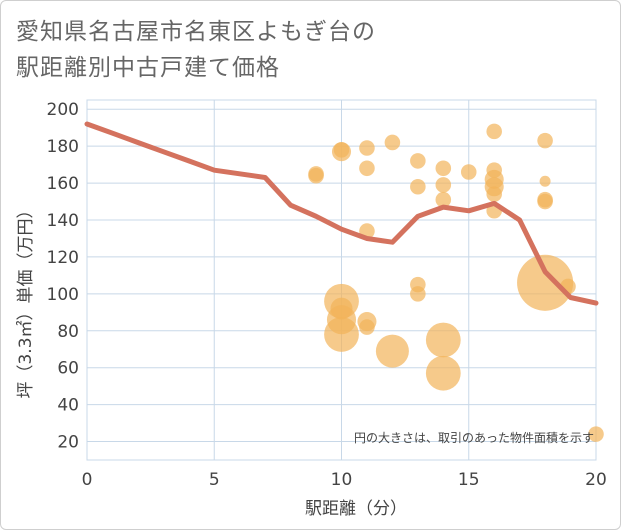 The height and width of the screenshot is (530, 621). Describe the element at coordinates (63, 147) in the screenshot. I see `y-tick-label: 180` at that location.